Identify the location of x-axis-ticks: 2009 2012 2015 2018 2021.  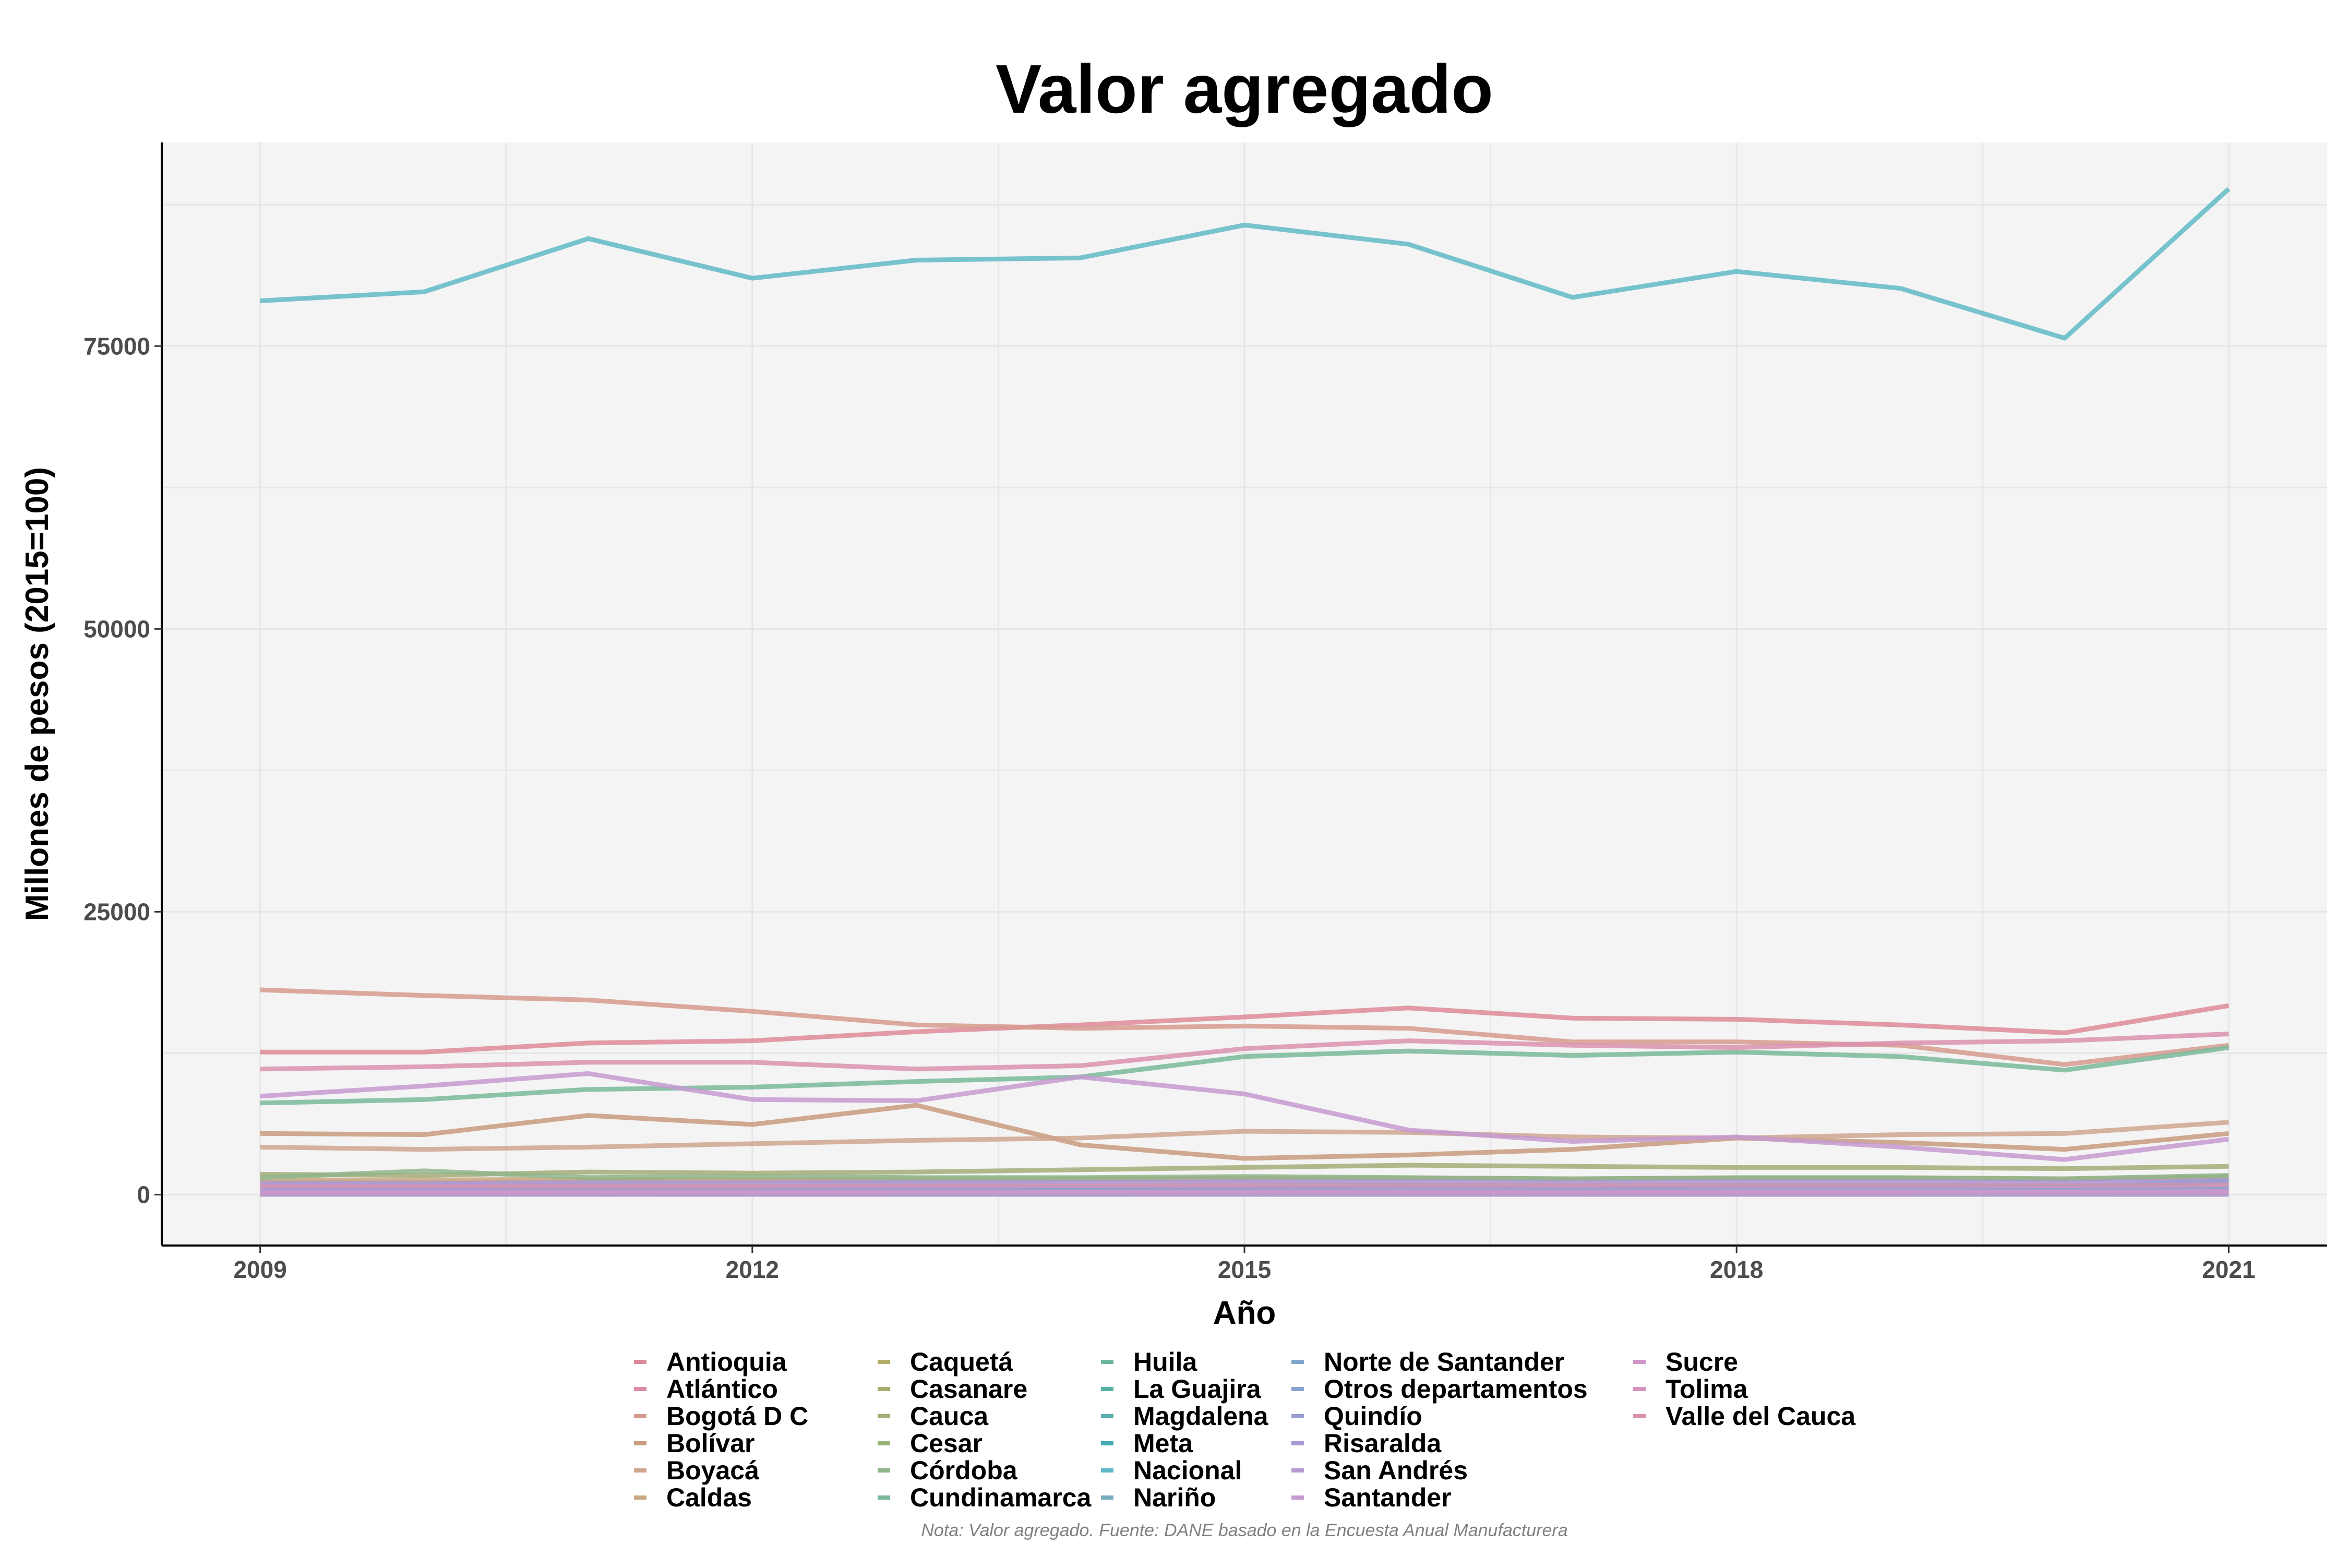
(1244, 1264).